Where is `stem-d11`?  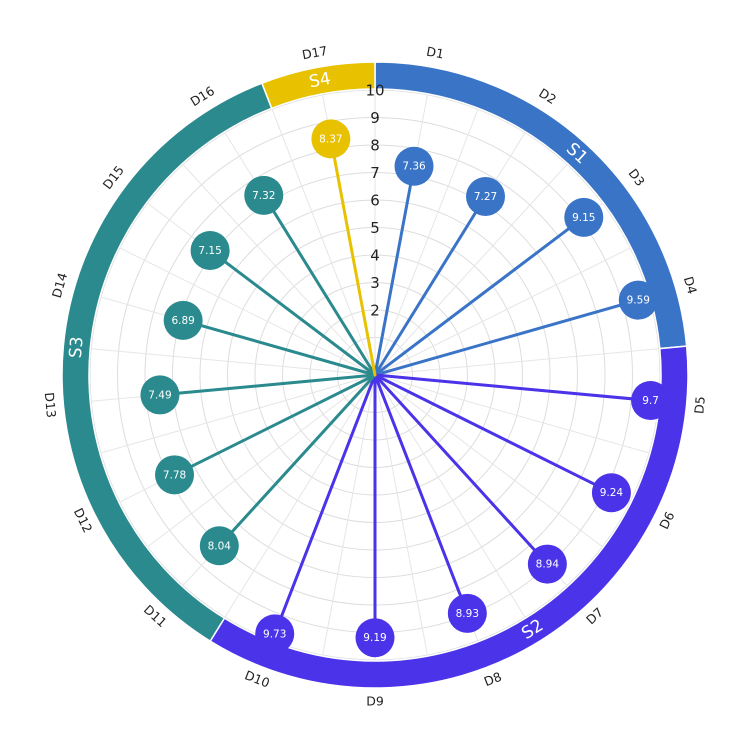 stem-d11 is located at coordinates (297, 460).